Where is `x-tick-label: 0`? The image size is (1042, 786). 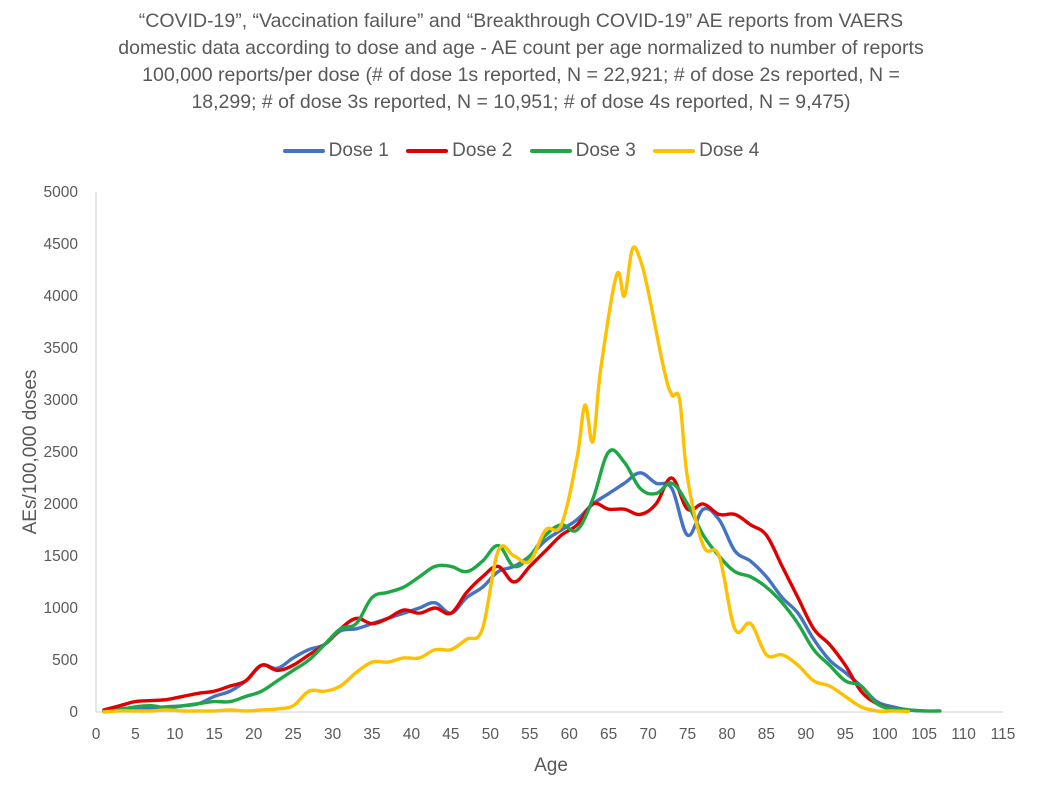
x-tick-label: 0 is located at coordinates (96, 734).